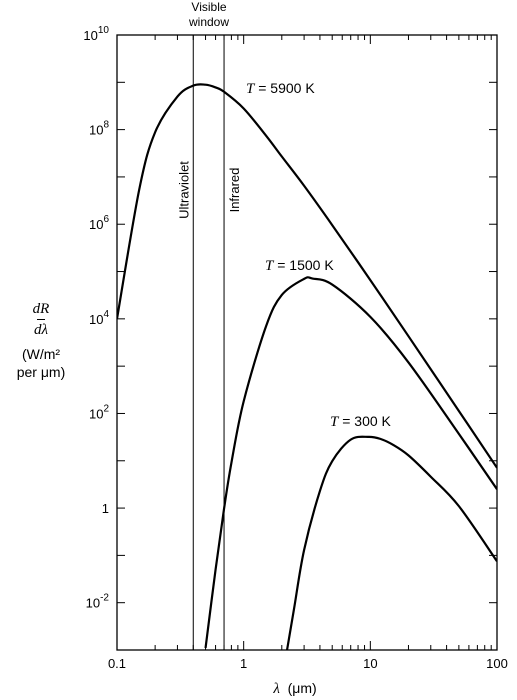  I want to click on curve-300k, so click(391, 542).